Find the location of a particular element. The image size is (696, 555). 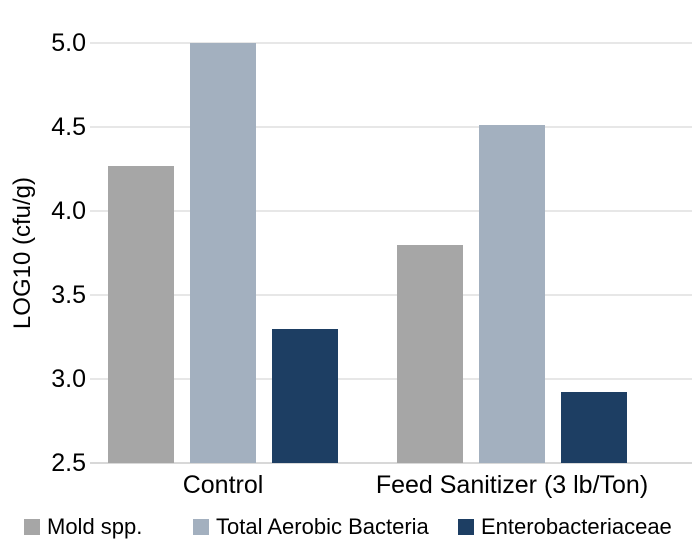

legend-item-total-aerobic-bacteria: Total Aerobic Bacteria is located at coordinates (311, 527).